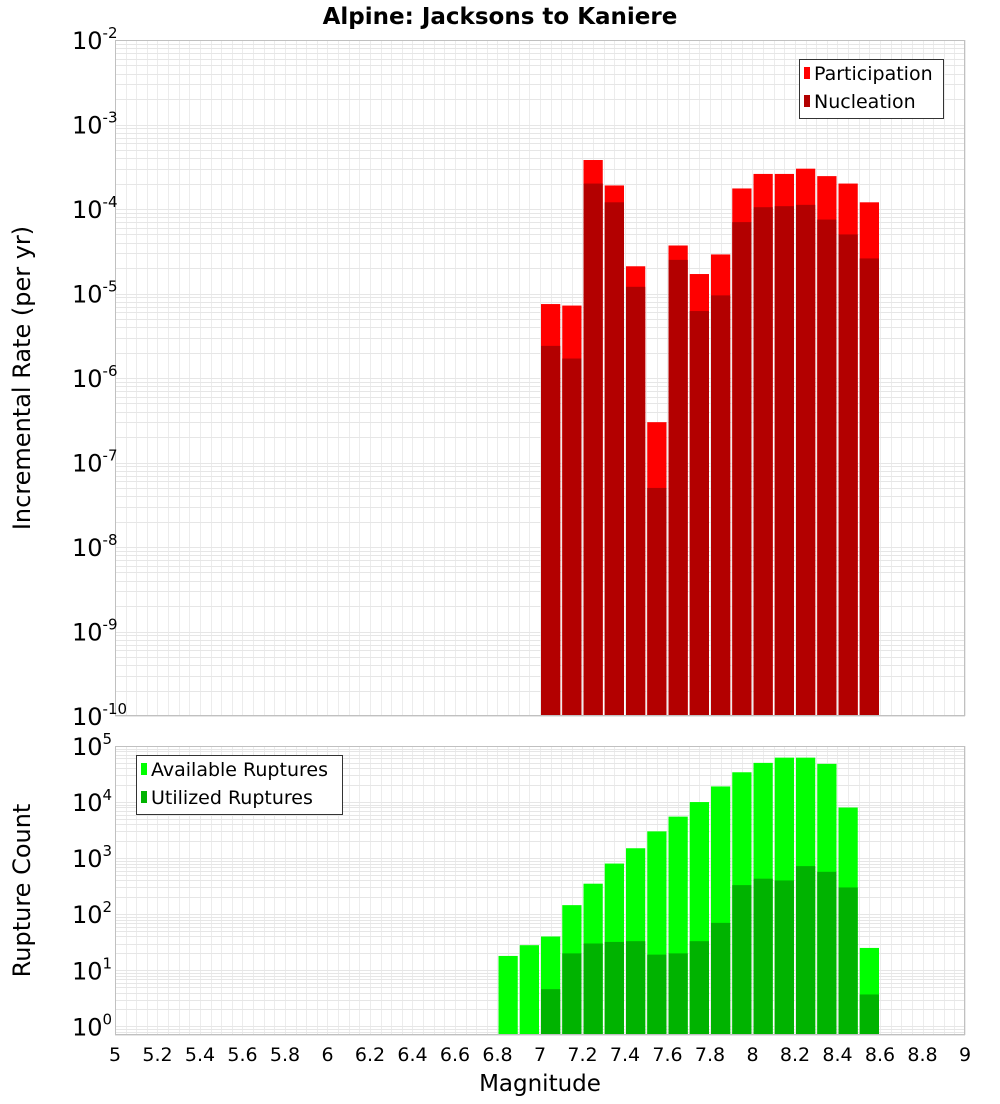  What do you see at coordinates (678, 487) in the screenshot?
I see `bar-nucleation-7.6` at bounding box center [678, 487].